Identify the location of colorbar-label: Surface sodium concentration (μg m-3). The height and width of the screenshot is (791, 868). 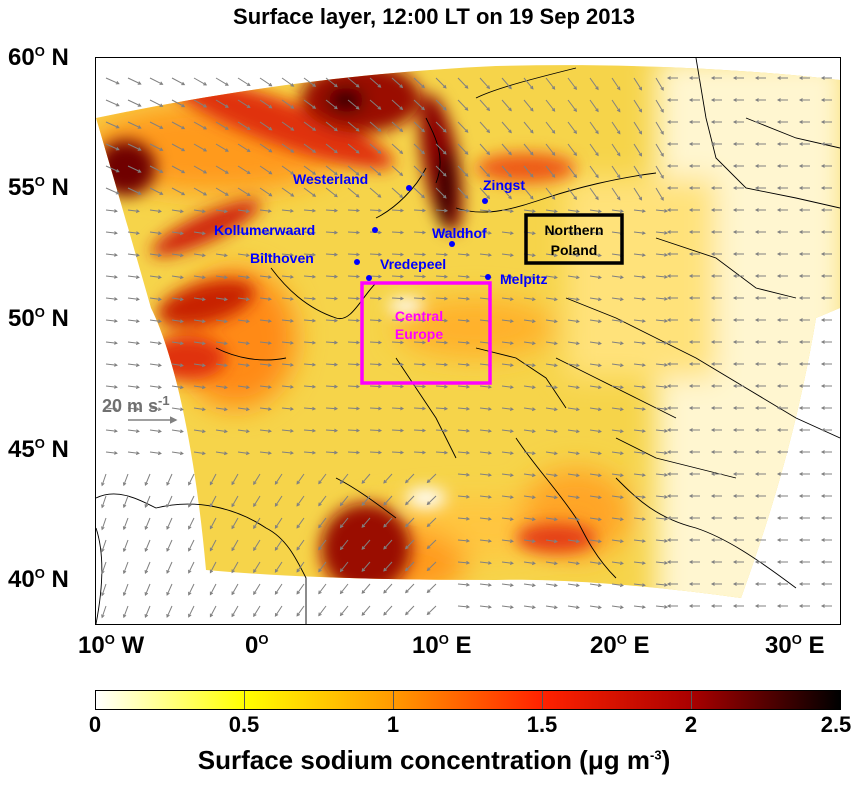
(434, 760).